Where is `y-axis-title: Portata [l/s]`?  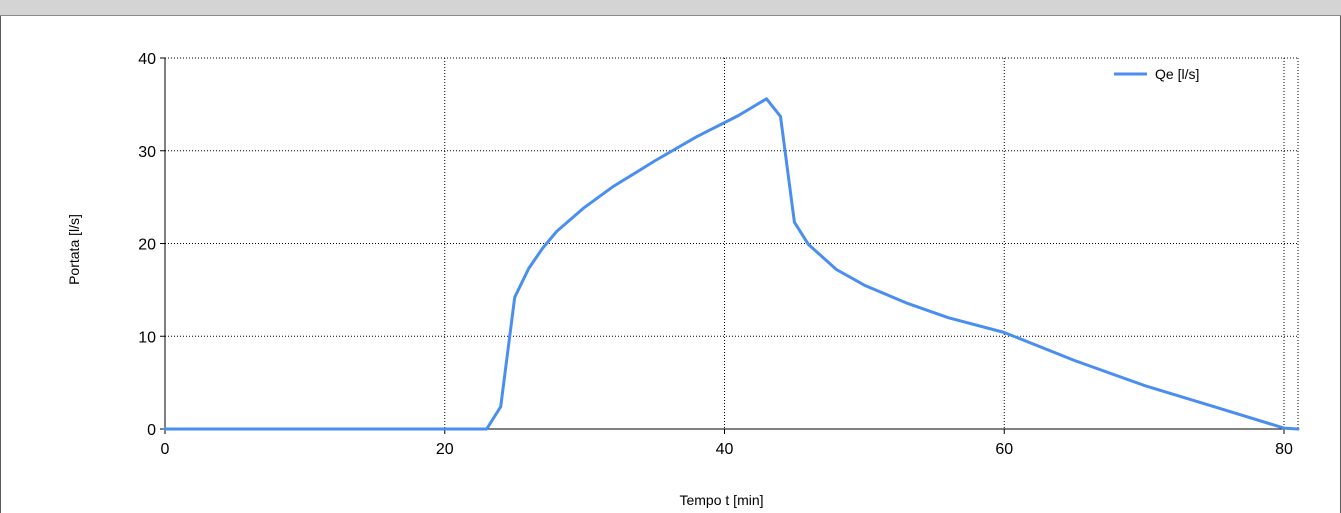
y-axis-title: Portata [l/s] is located at coordinates (74, 249).